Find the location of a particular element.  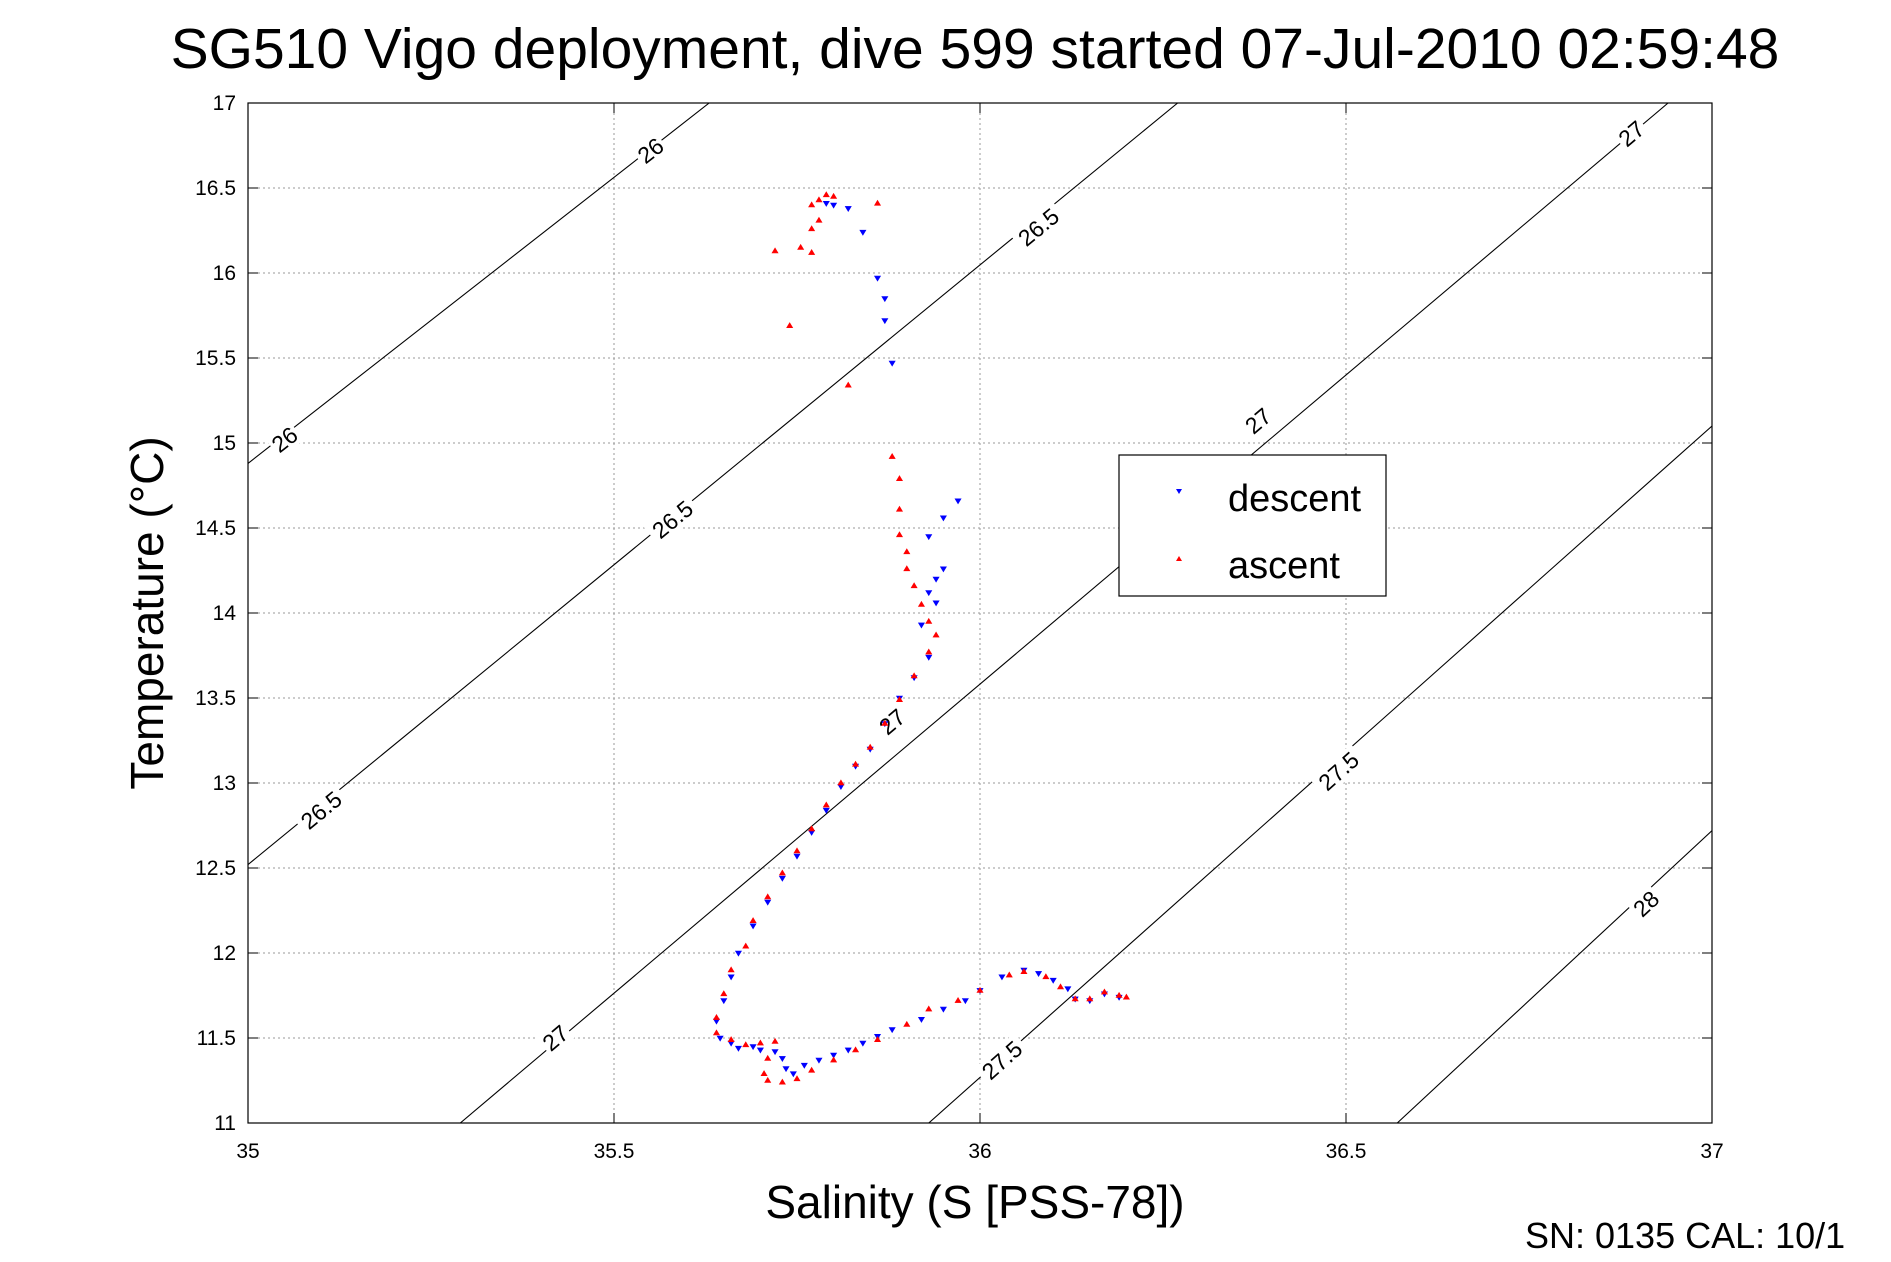

y-tick-label: 12 is located at coordinates (224, 953).